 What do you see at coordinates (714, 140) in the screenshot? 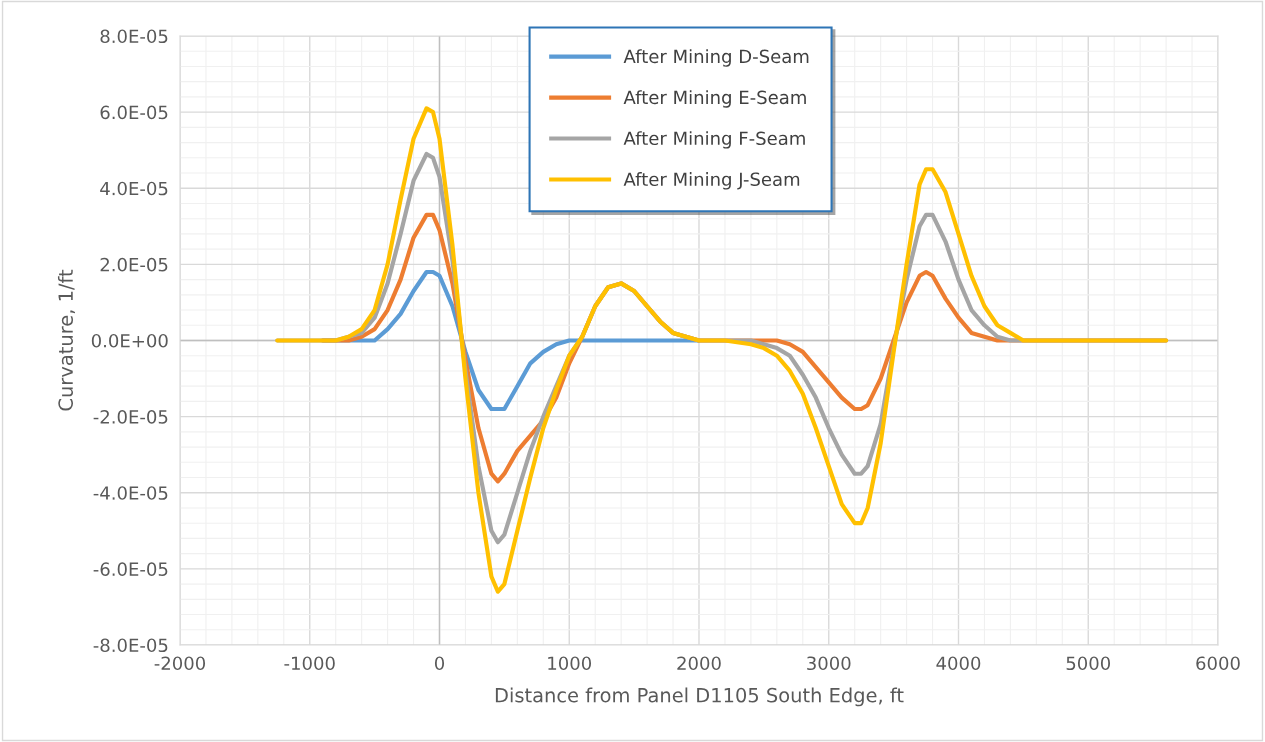
I see `legend-label: After Mining F-Seam` at bounding box center [714, 140].